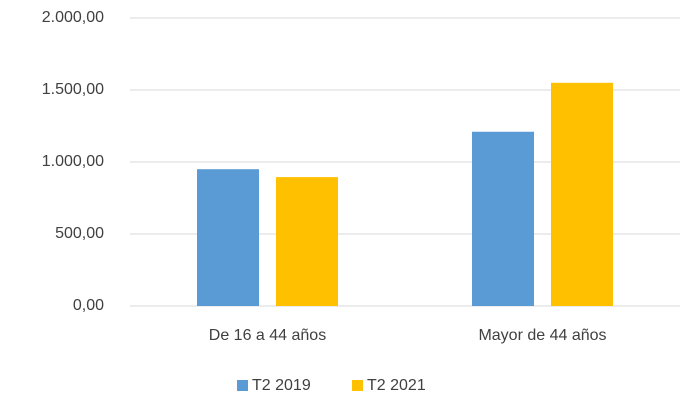  What do you see at coordinates (79, 233) in the screenshot?
I see `y-tick-label: 500,00` at bounding box center [79, 233].